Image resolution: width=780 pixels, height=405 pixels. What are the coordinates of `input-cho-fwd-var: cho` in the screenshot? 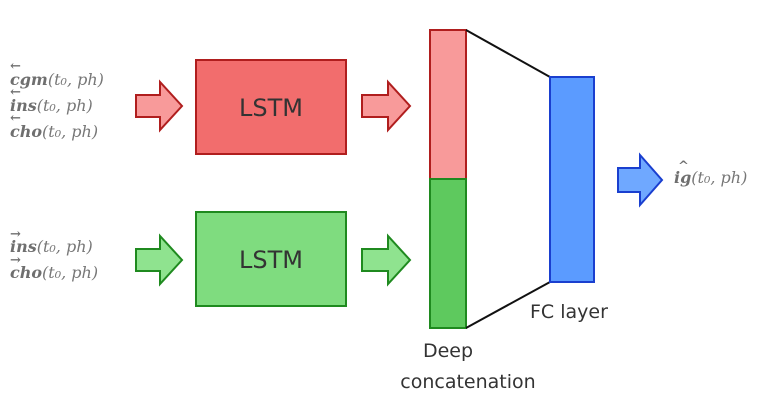 It's located at (26, 272).